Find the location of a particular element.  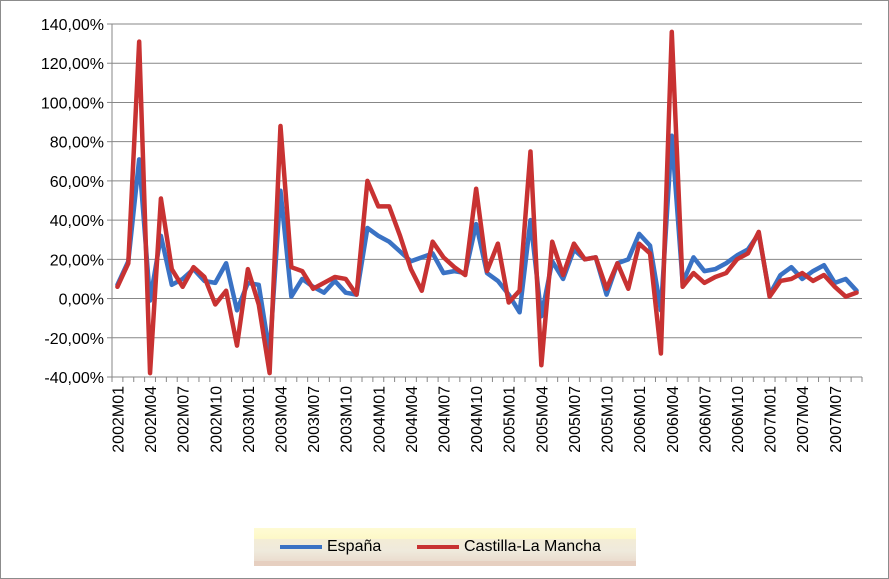

y-tick-label: -20,00% is located at coordinates (74, 339).